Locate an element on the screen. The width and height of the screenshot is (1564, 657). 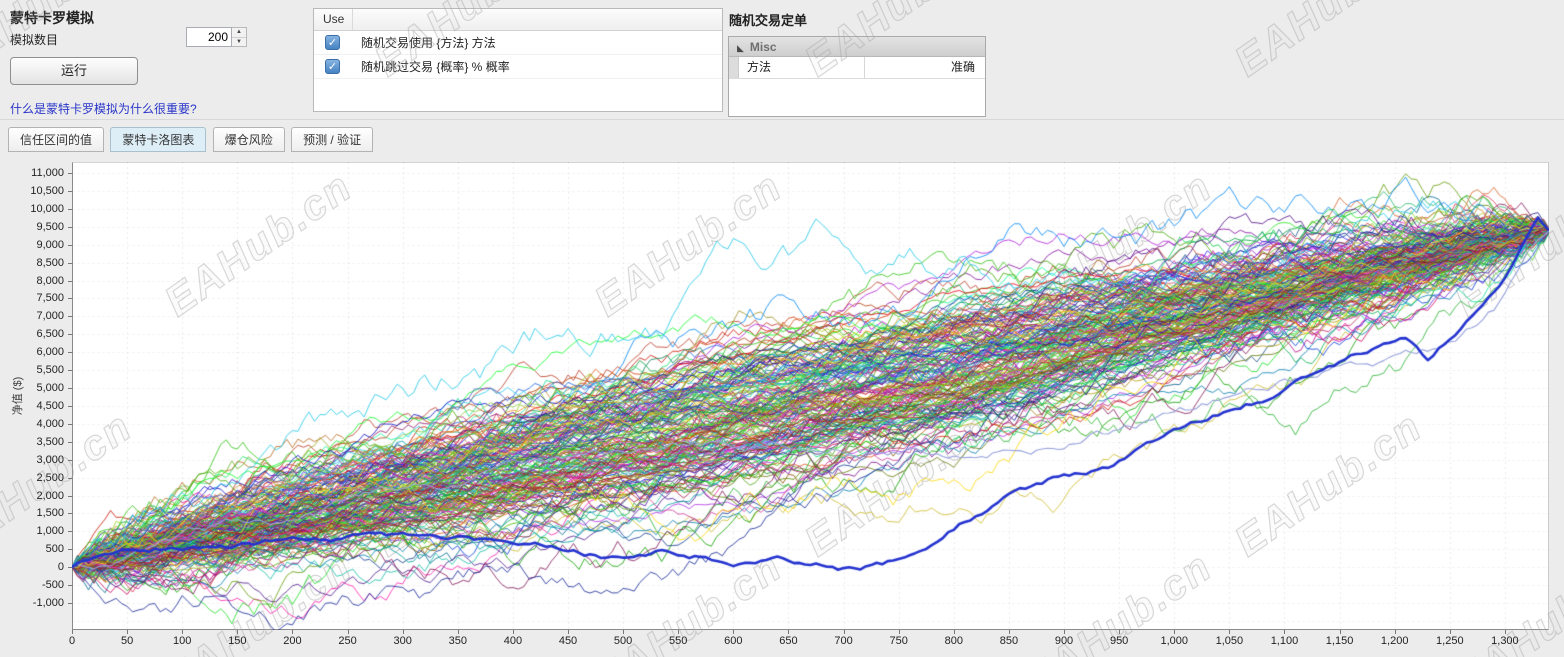
x-tick-label: 150 is located at coordinates (237, 641).